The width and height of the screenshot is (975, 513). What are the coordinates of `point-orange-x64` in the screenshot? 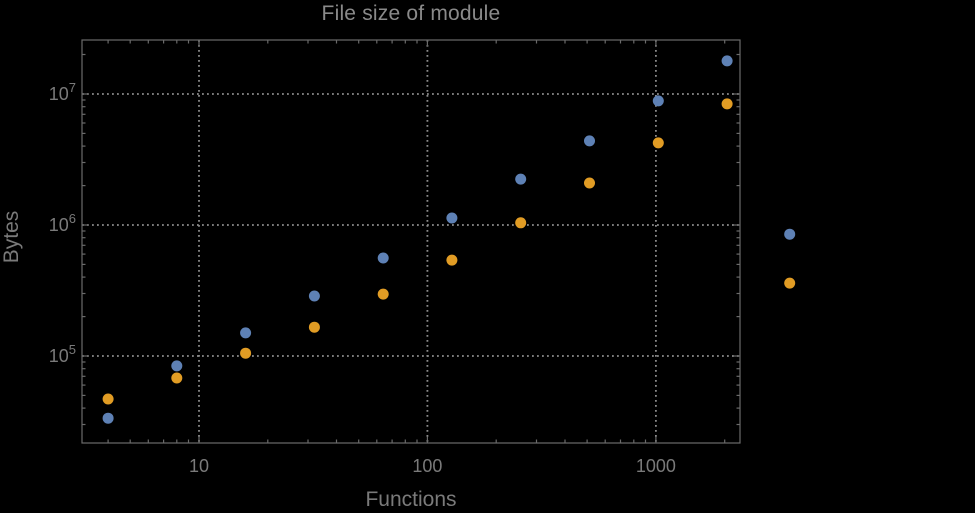 It's located at (383, 294).